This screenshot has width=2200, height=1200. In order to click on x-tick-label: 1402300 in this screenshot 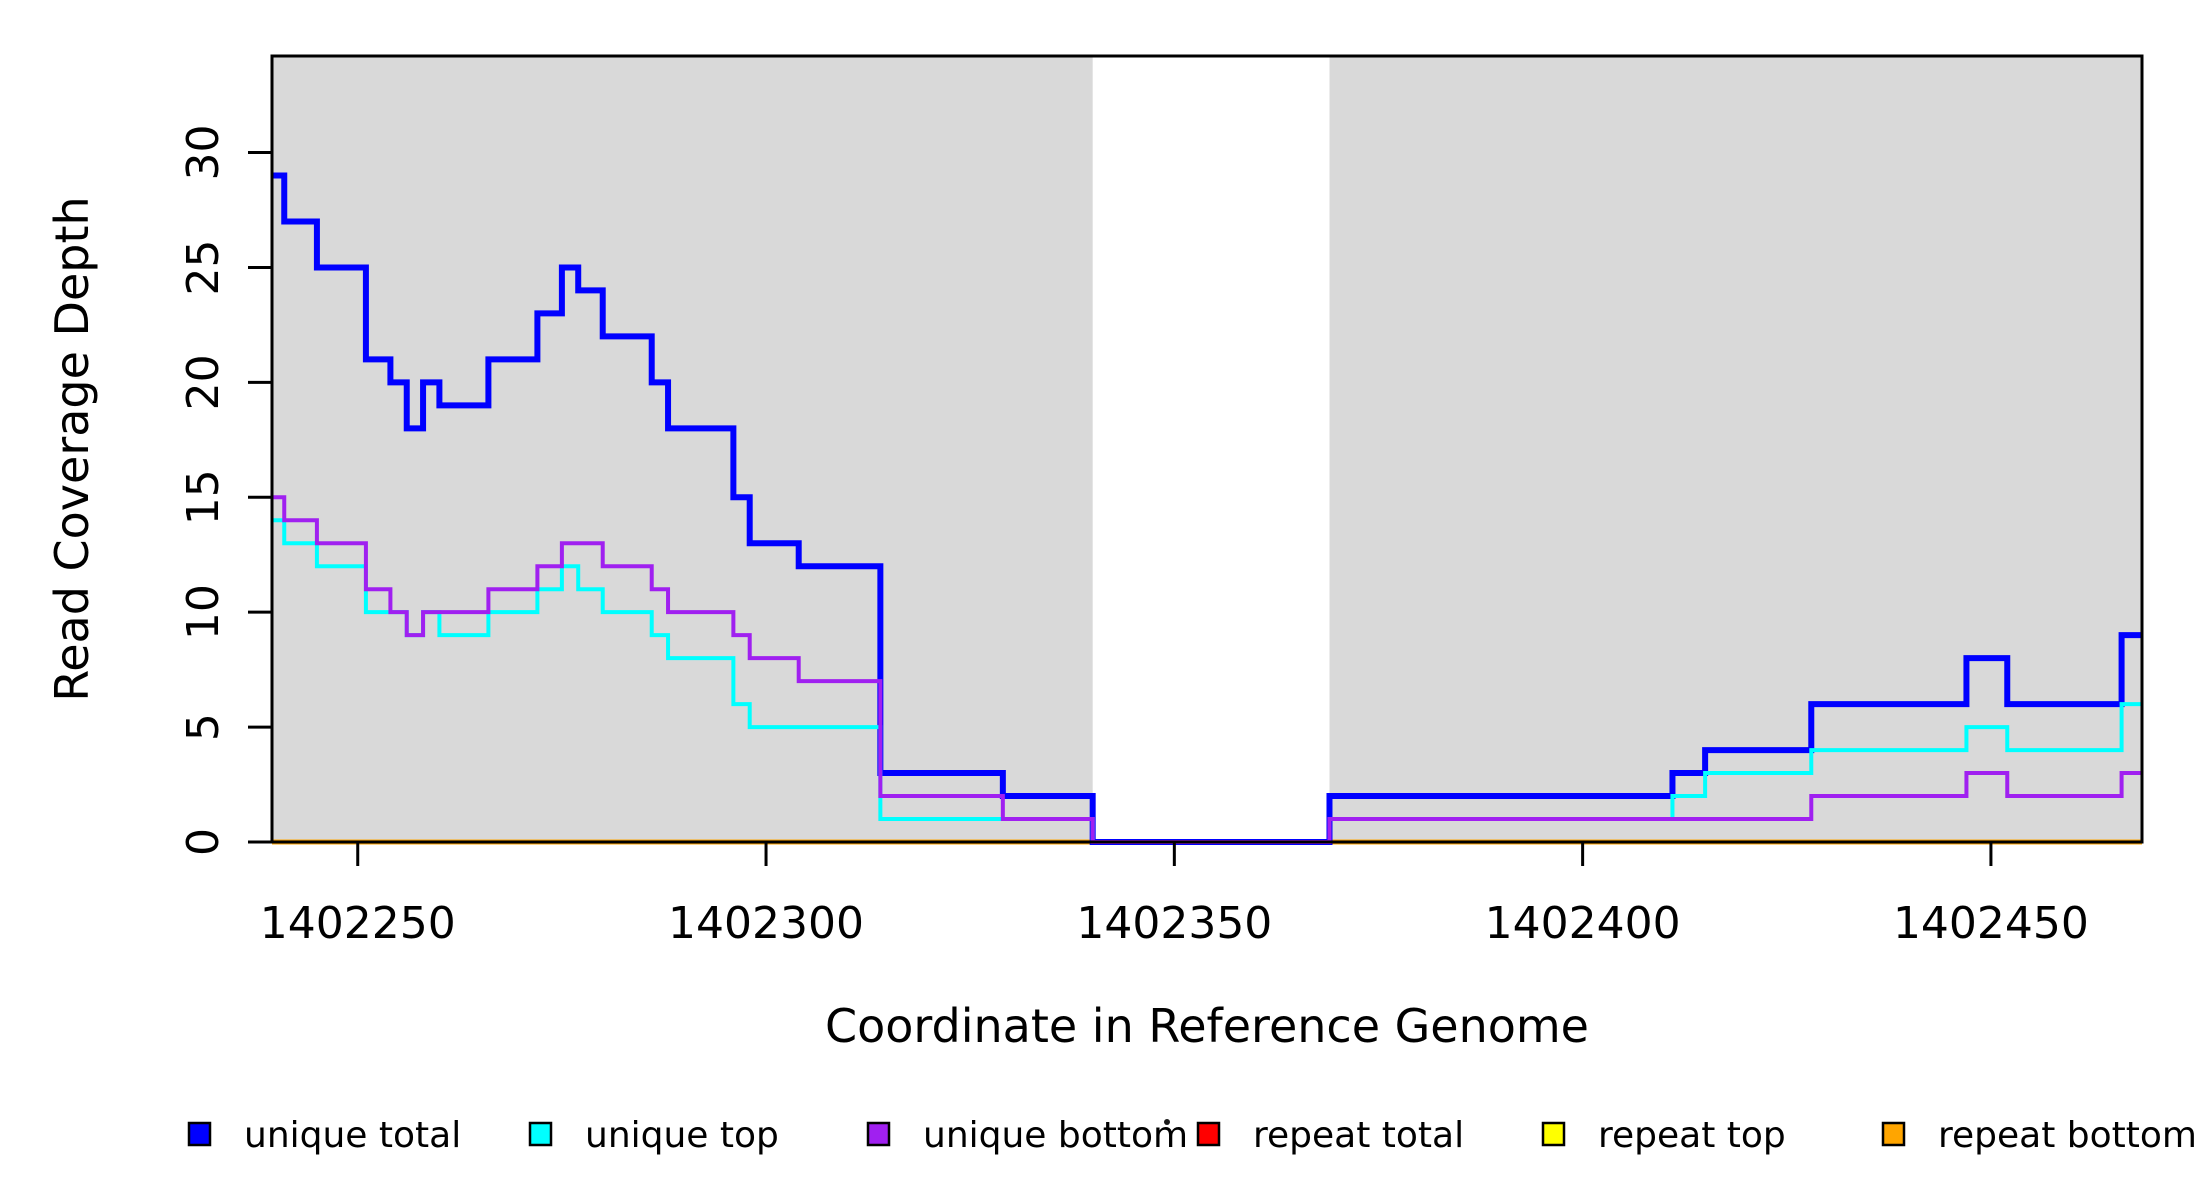, I will do `click(766, 923)`.